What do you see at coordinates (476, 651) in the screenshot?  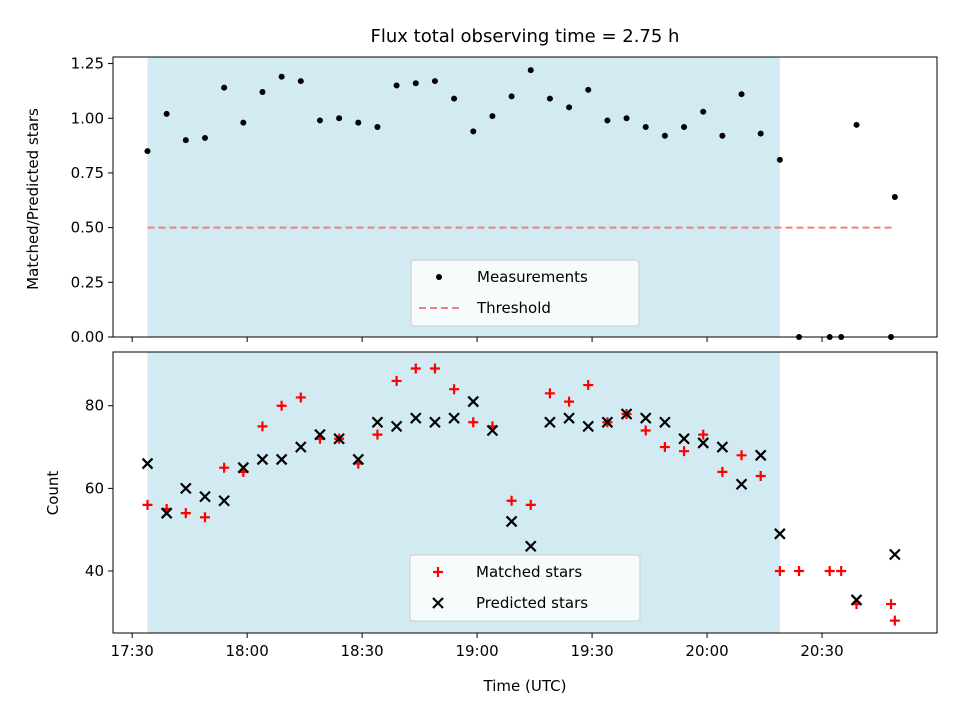 I see `bottom-x-tick-label: 19:00` at bounding box center [476, 651].